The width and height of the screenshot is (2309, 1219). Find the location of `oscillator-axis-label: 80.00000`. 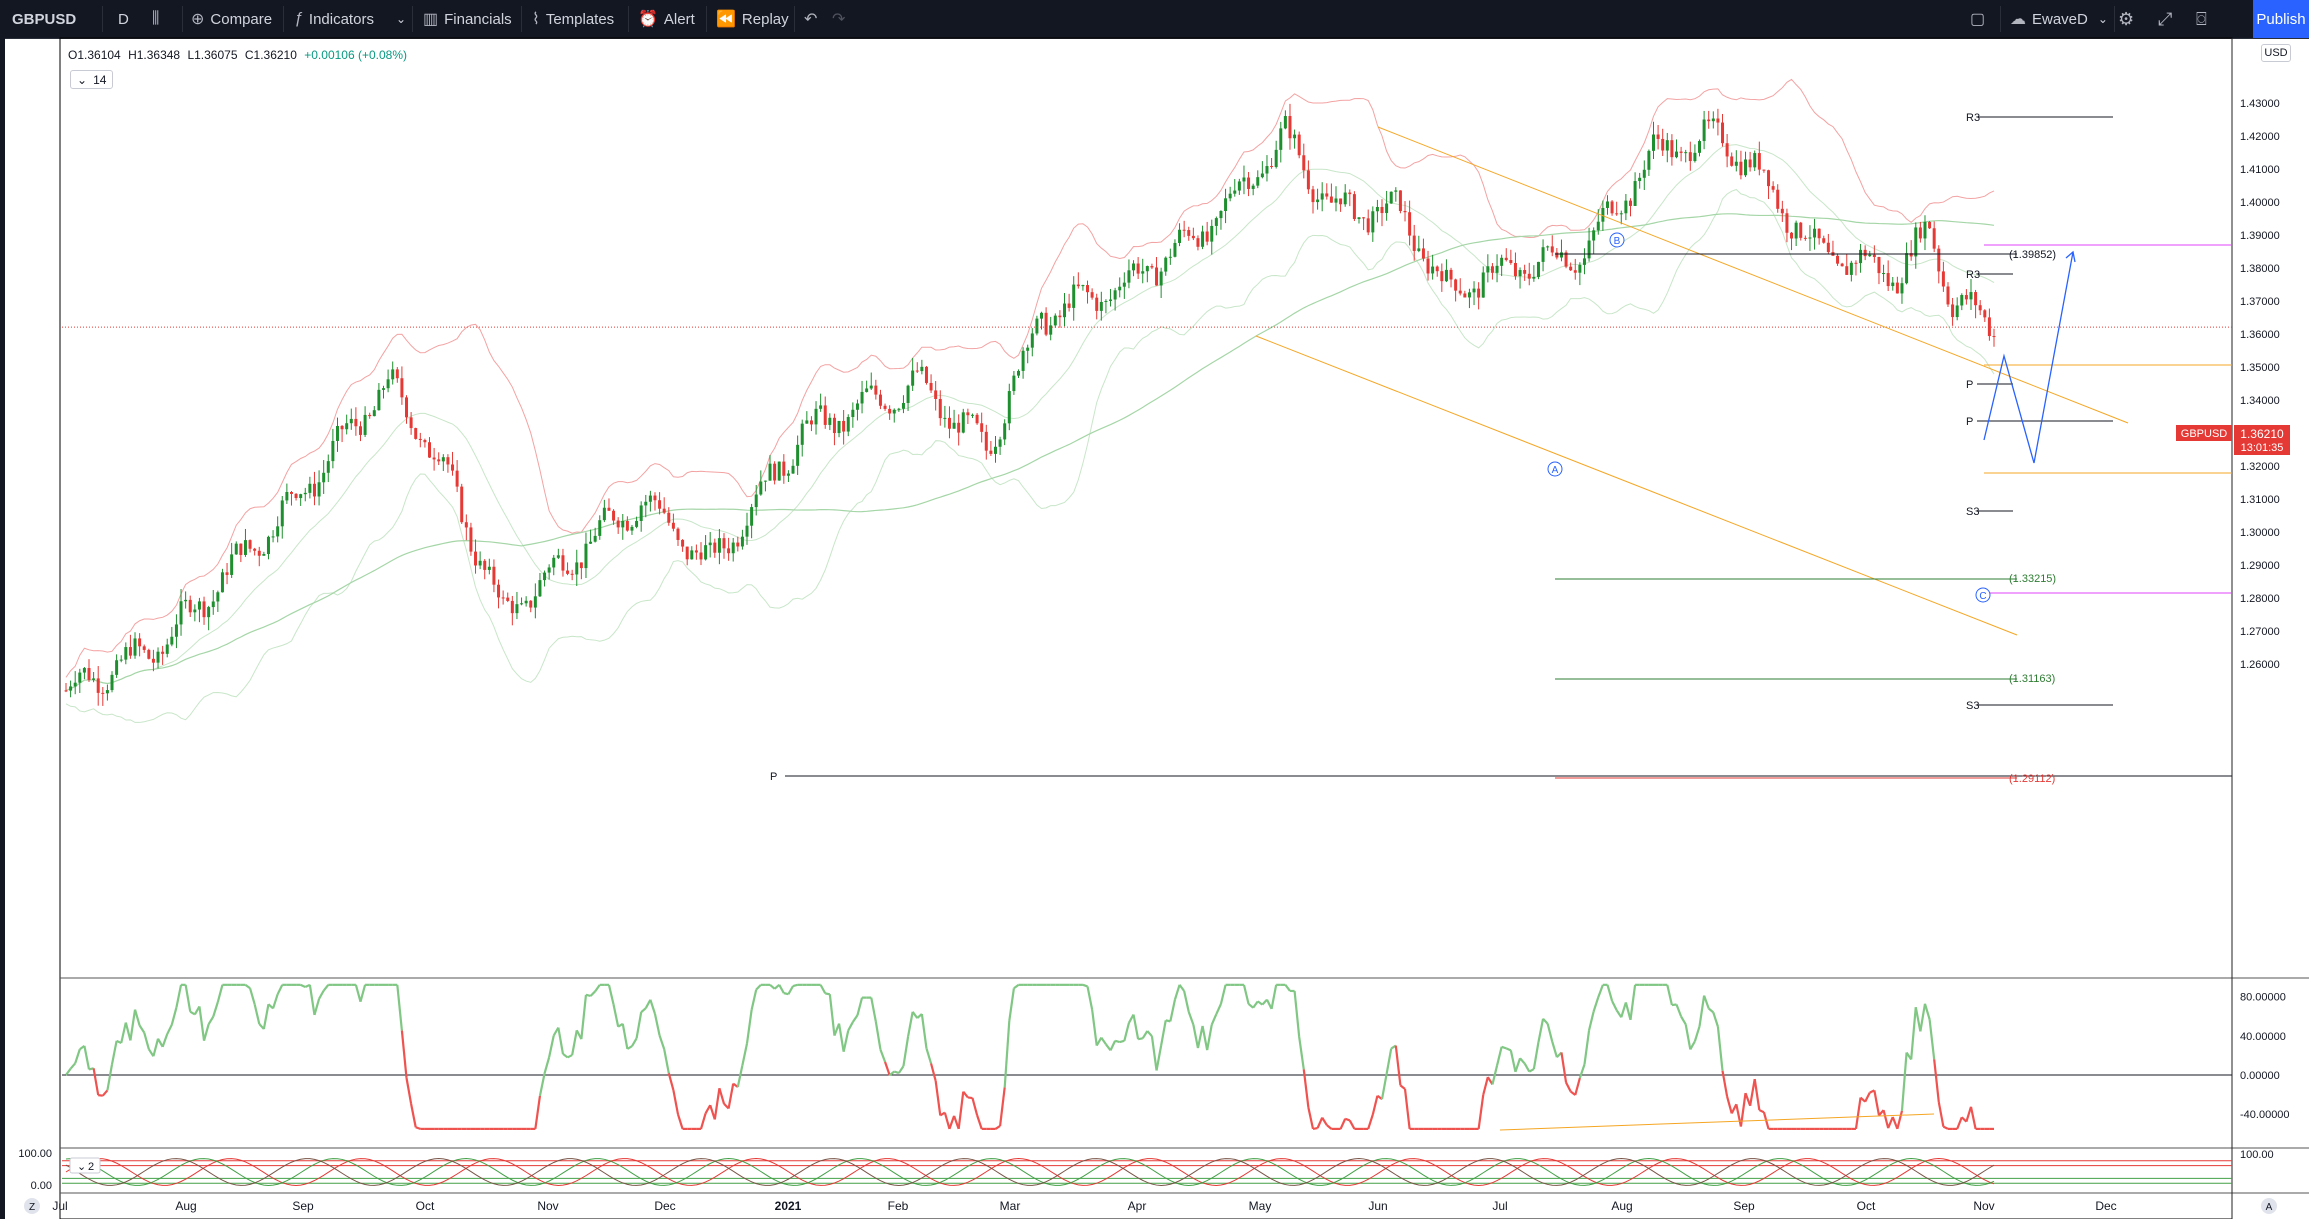

oscillator-axis-label: 80.00000 is located at coordinates (2263, 998).